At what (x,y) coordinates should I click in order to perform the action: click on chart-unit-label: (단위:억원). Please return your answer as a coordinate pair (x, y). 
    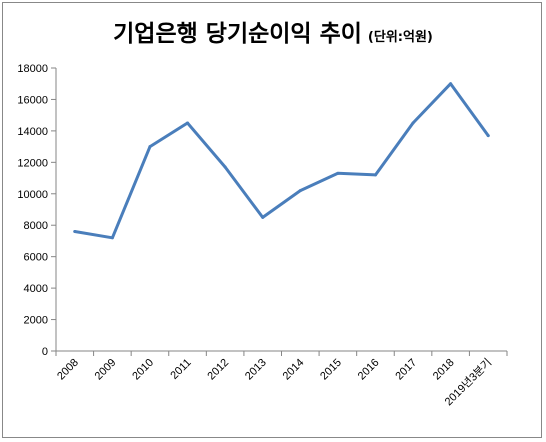
    Looking at the image, I should click on (400, 37).